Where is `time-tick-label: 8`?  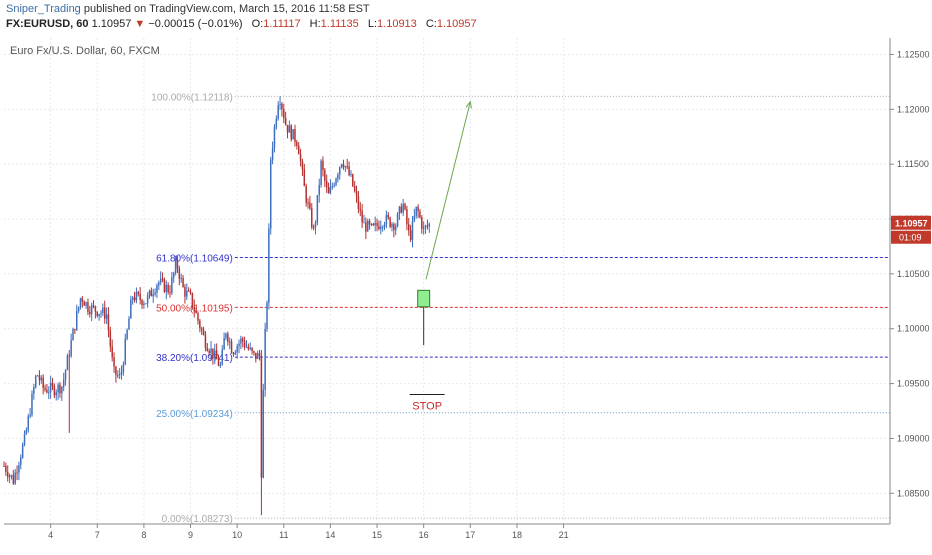 time-tick-label: 8 is located at coordinates (143, 535).